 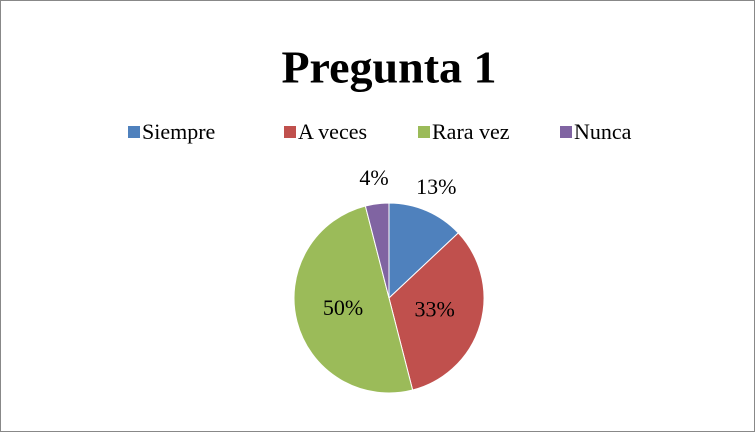 What do you see at coordinates (603, 131) in the screenshot?
I see `legend-label: Nunca` at bounding box center [603, 131].